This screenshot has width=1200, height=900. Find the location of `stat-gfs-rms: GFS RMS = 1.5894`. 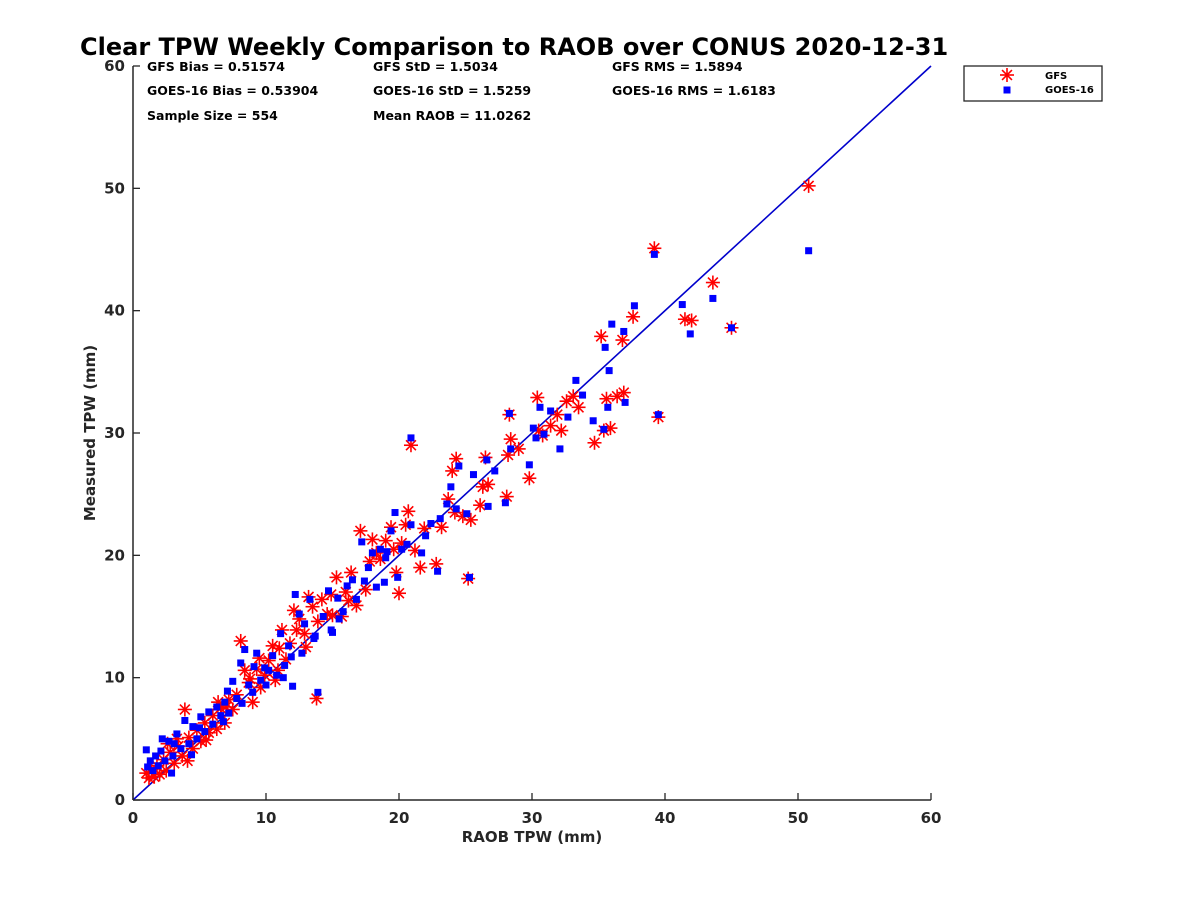

stat-gfs-rms: GFS RMS = 1.5894 is located at coordinates (677, 66).